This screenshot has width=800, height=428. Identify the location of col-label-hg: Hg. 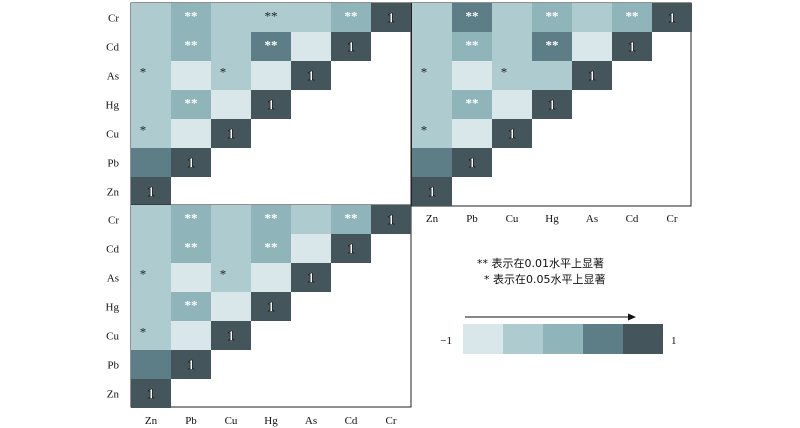
(552, 219).